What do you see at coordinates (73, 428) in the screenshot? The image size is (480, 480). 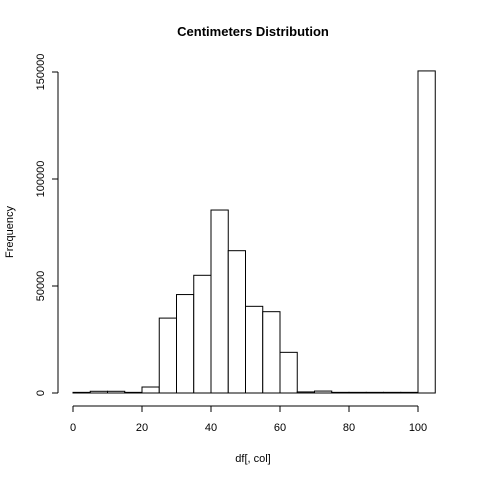 I see `x-tick-label-0: 0` at bounding box center [73, 428].